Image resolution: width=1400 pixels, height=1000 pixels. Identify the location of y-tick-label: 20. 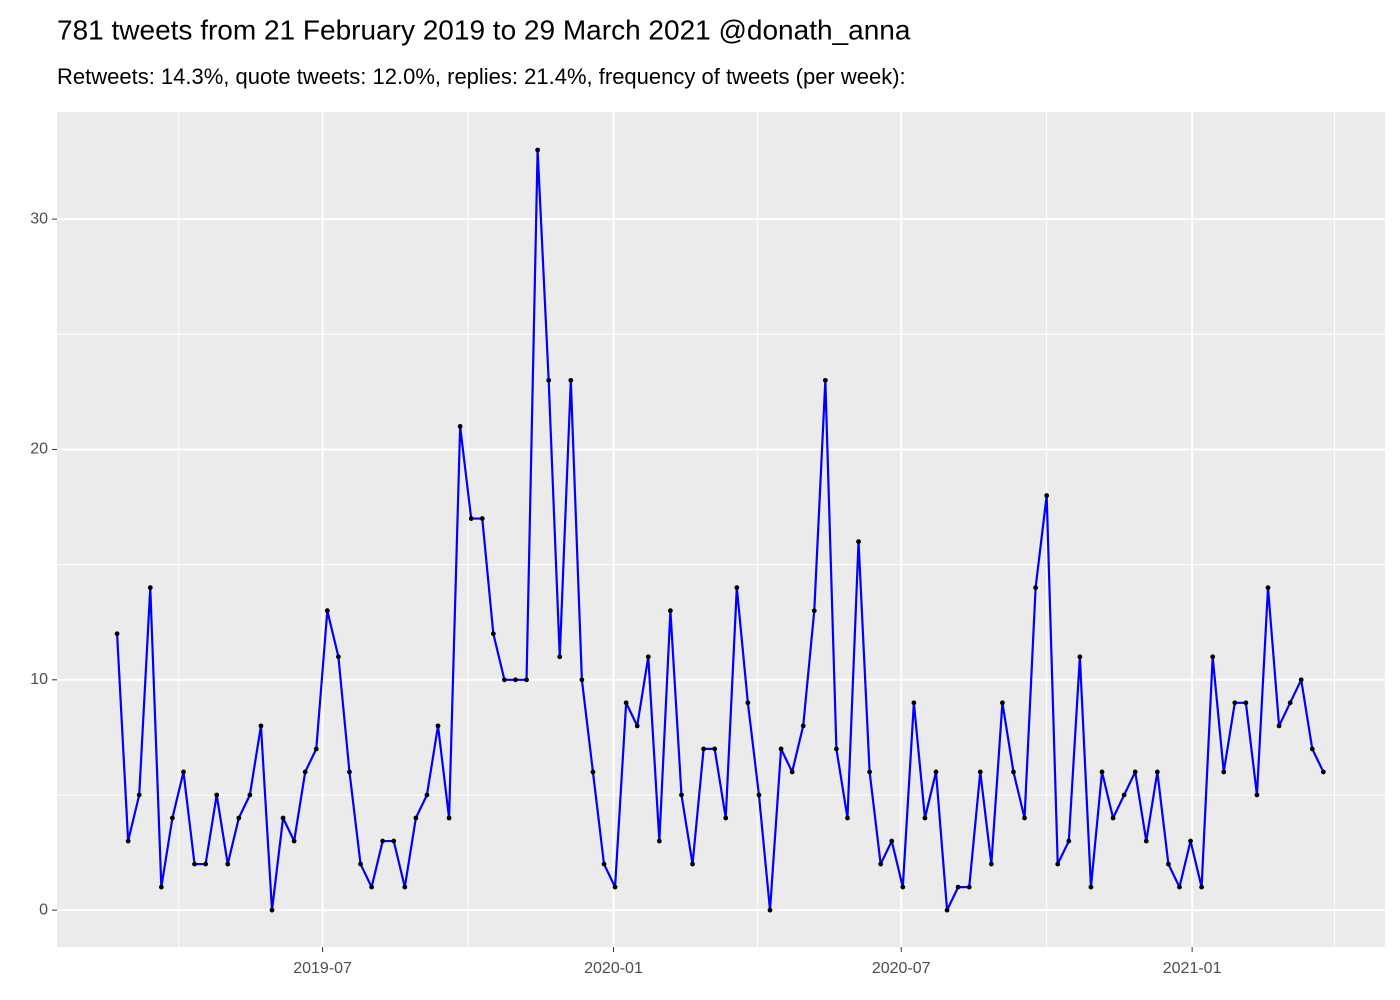
(39, 449).